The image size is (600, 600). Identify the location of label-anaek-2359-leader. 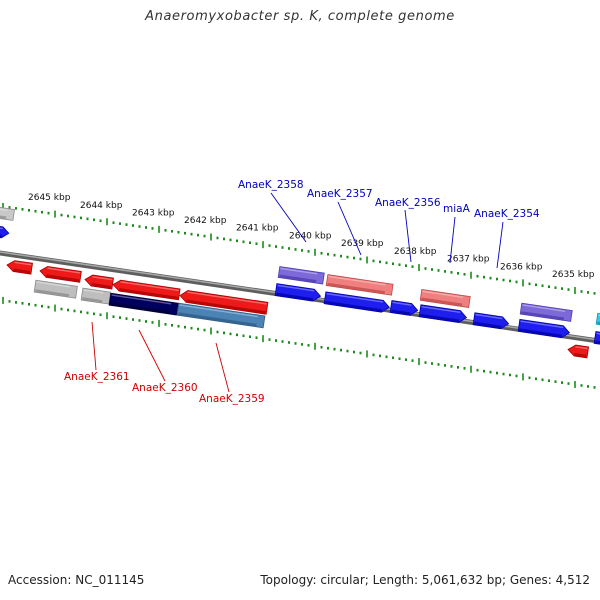
(222, 367).